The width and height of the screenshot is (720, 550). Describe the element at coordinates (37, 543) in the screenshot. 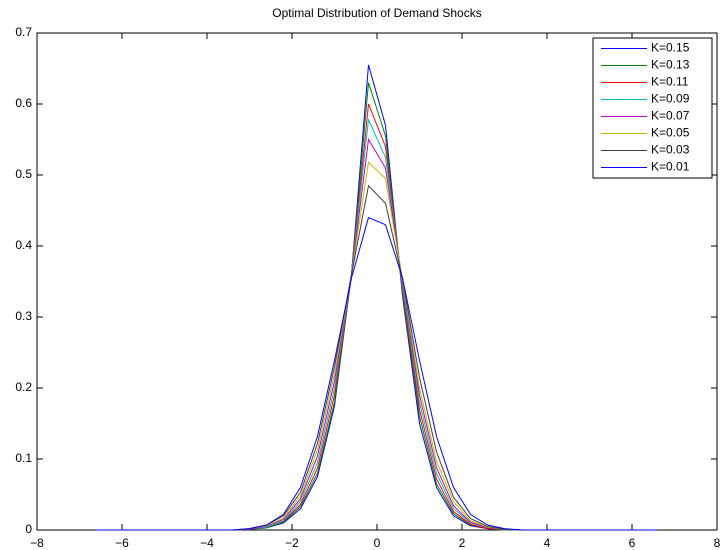

I see `x-tick-label: −8` at that location.